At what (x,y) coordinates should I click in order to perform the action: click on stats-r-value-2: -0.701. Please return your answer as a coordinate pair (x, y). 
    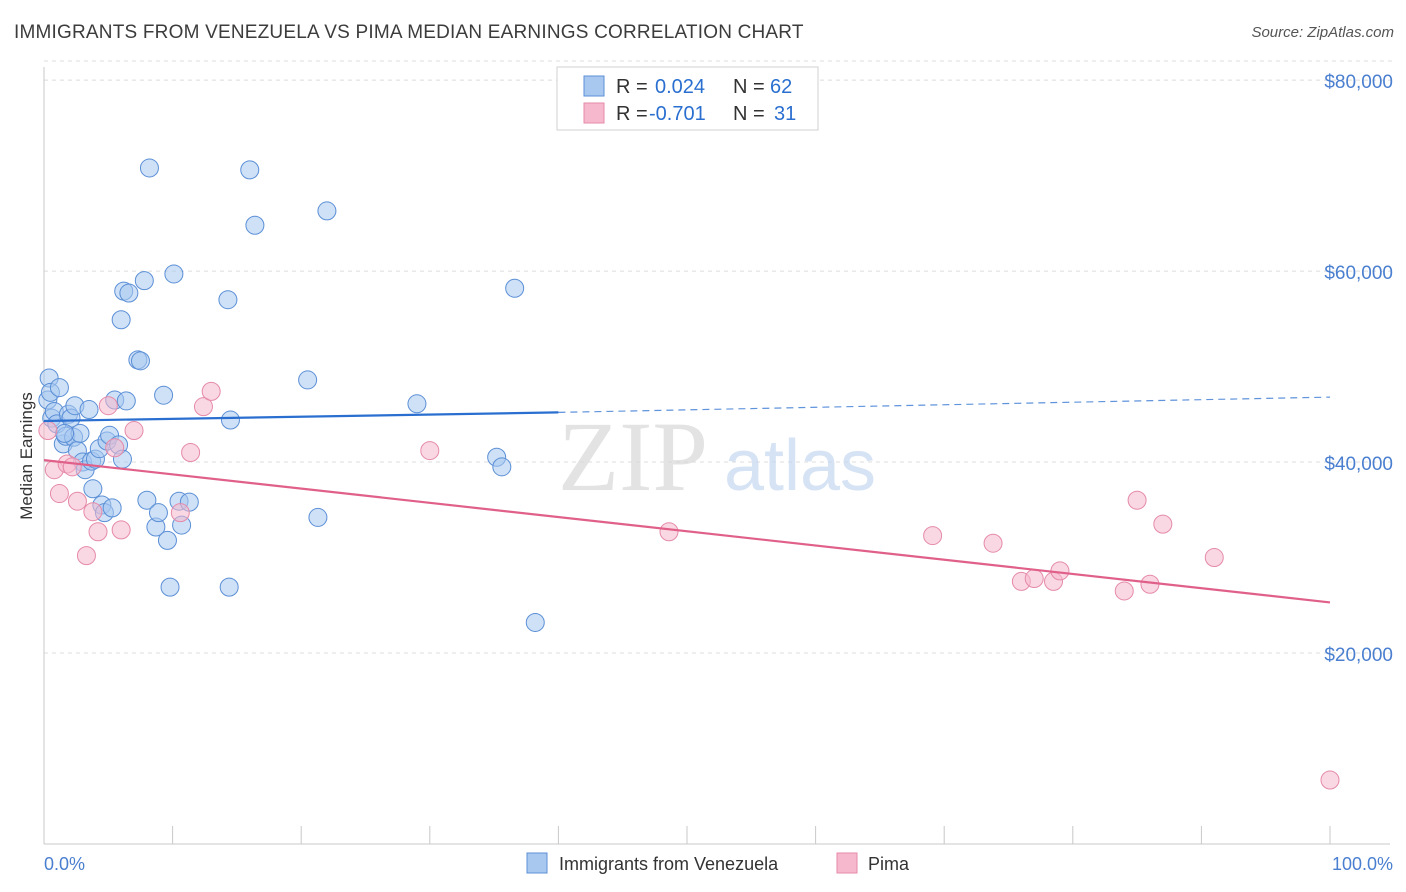
    Looking at the image, I should click on (677, 114).